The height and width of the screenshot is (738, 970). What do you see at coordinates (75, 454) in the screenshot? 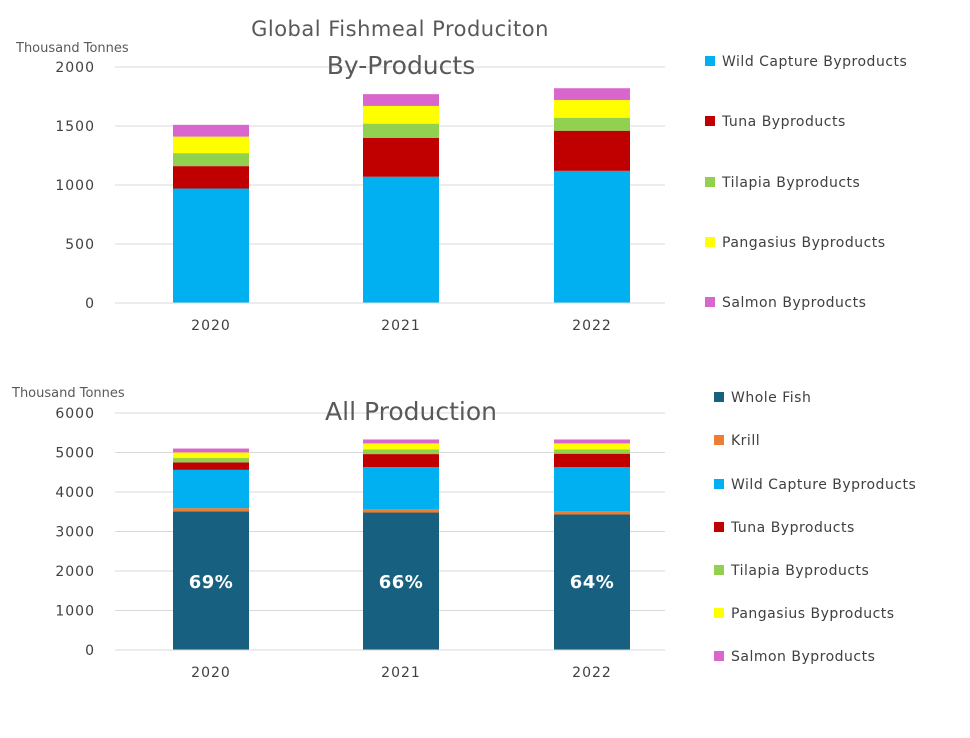
I see `y-tick-label: 5000` at bounding box center [75, 454].